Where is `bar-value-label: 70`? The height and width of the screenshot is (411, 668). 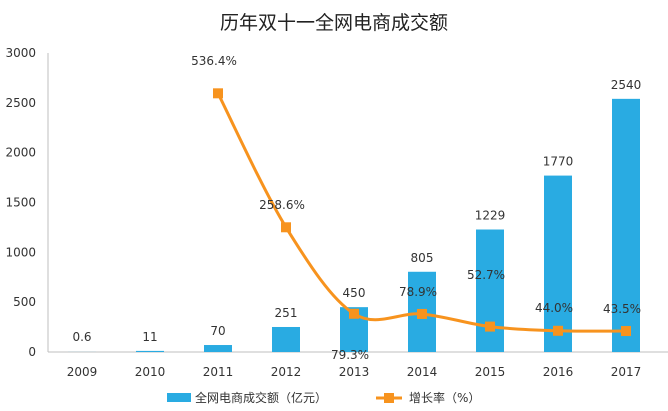 bar-value-label: 70 is located at coordinates (217, 331).